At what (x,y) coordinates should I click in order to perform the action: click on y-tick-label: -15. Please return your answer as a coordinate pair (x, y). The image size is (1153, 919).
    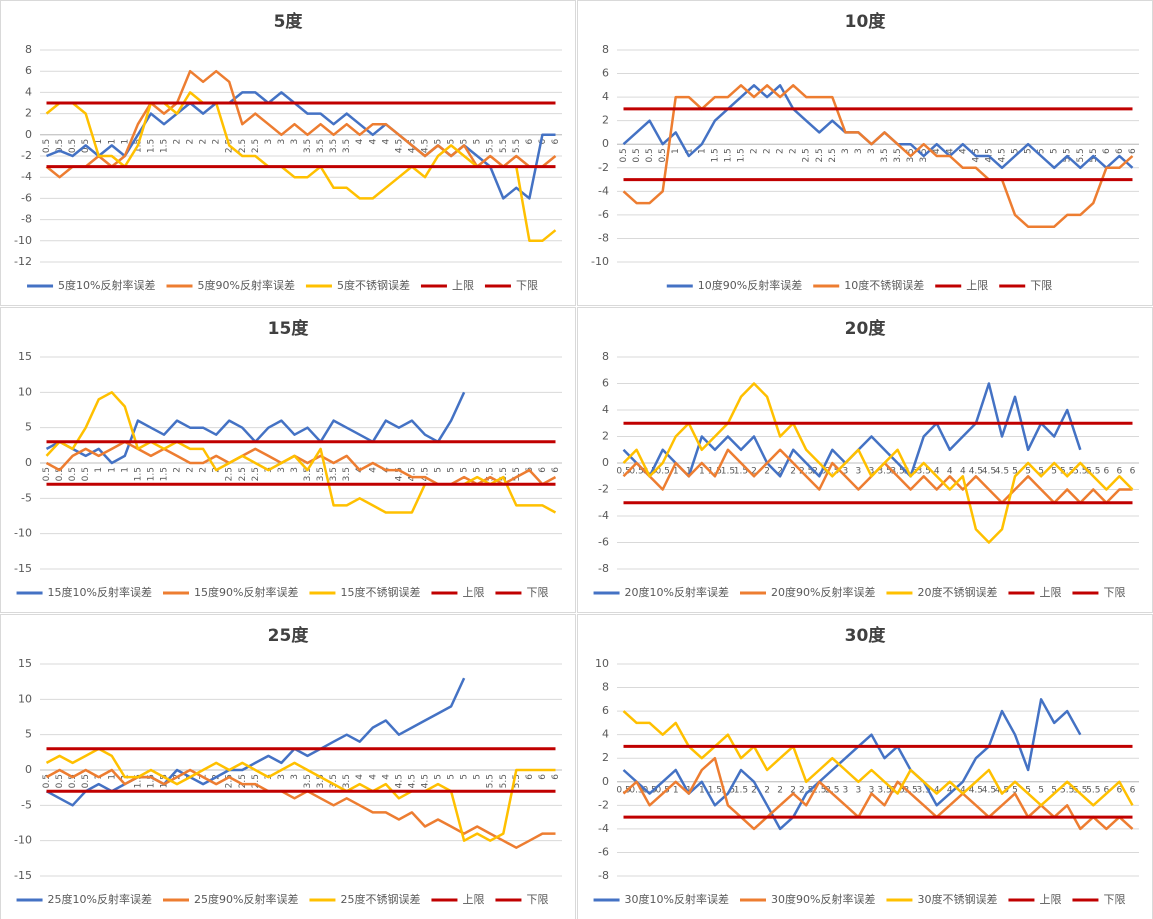
    Looking at the image, I should click on (23, 875).